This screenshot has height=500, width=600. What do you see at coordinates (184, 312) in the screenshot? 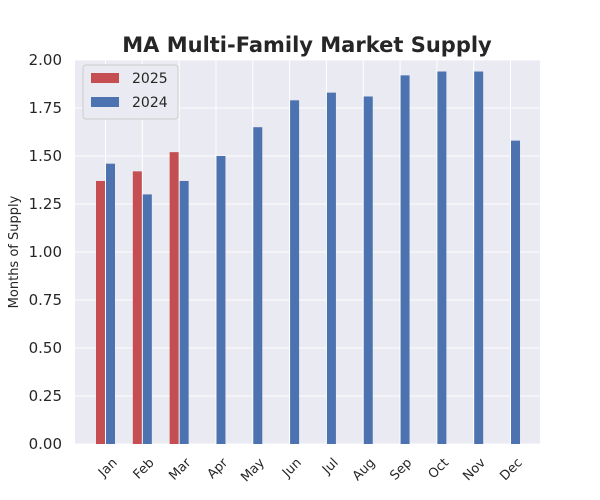
I see `bar-2024-mar` at bounding box center [184, 312].